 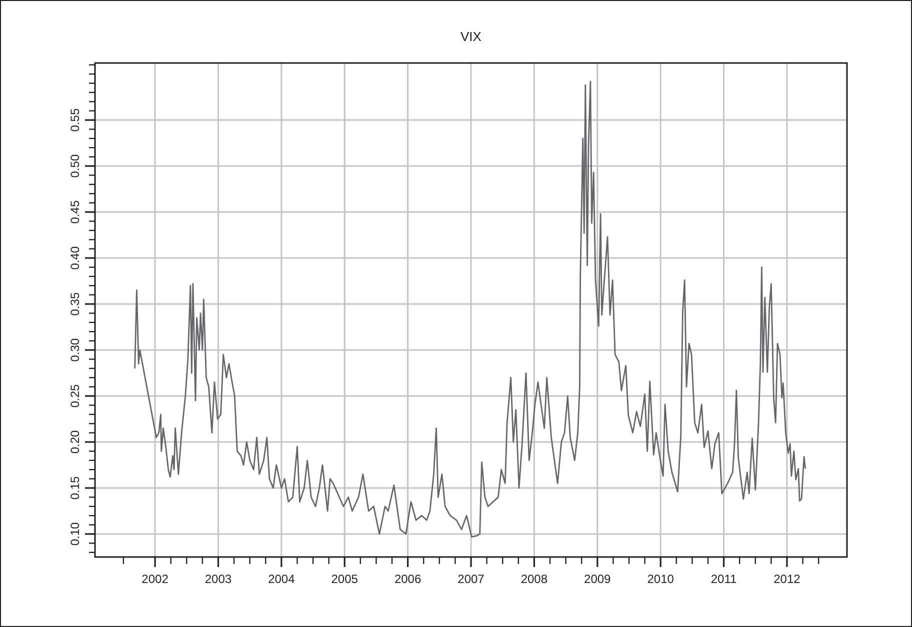 I want to click on chart-title: VIX, so click(x=471, y=36).